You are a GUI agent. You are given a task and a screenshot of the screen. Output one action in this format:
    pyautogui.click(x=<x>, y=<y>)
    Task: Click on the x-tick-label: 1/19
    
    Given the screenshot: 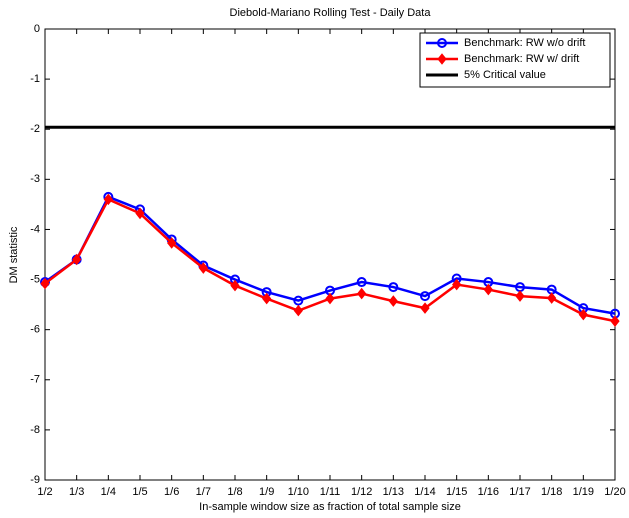 What is the action you would take?
    pyautogui.click(x=583, y=492)
    